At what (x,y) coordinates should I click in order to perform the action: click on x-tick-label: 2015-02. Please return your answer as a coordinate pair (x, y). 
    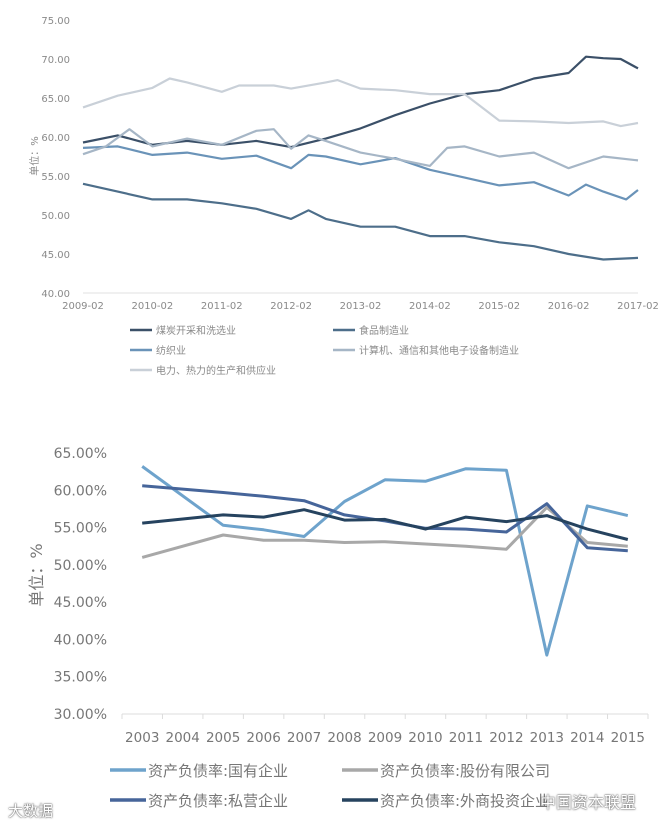
    Looking at the image, I should click on (499, 306).